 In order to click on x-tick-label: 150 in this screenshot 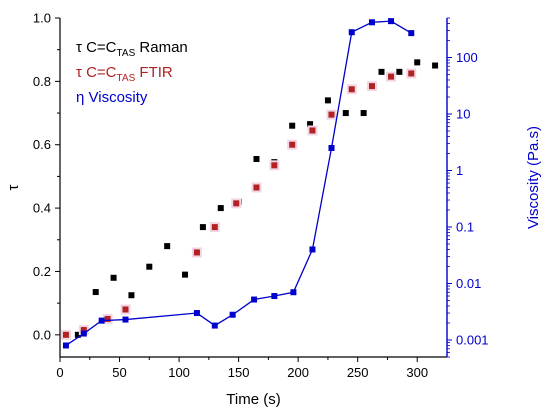, I will do `click(239, 372)`.